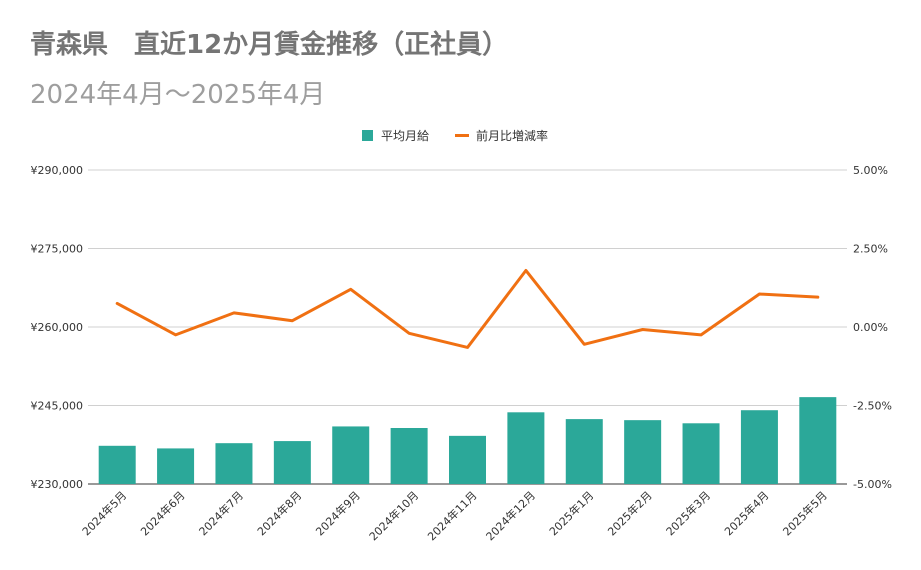  I want to click on x-tick-label: 2024年7月, so click(221, 513).